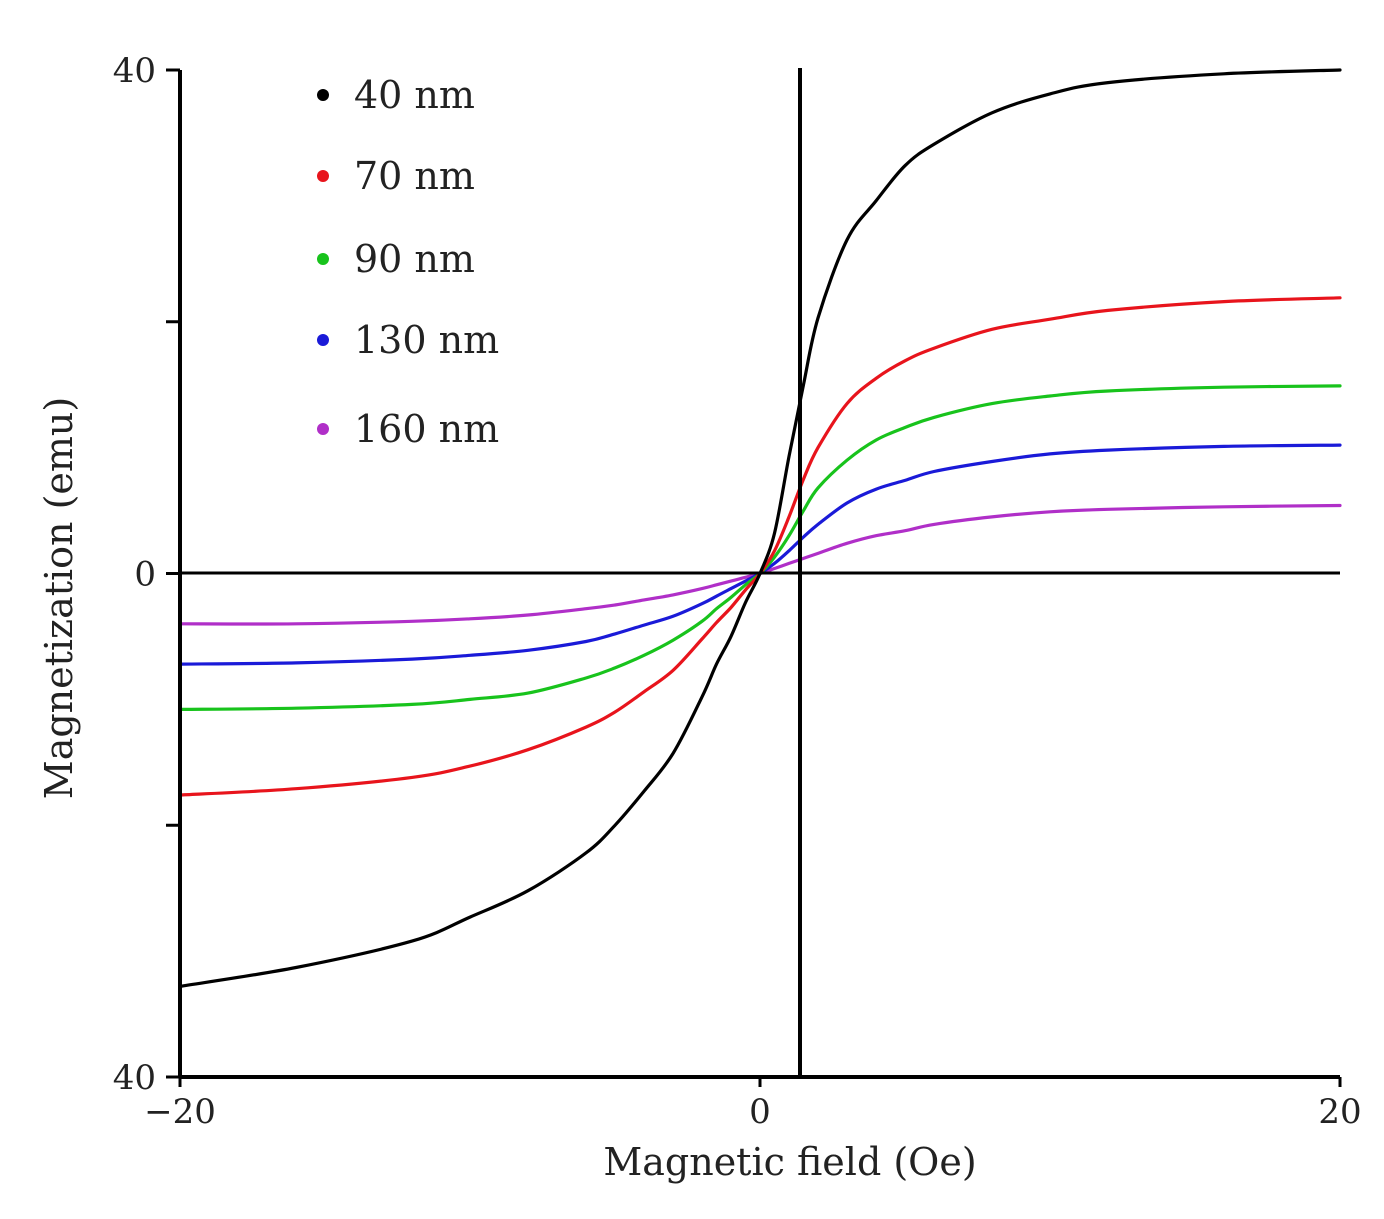 Image resolution: width=1384 pixels, height=1219 pixels. I want to click on legend-marker-90-nm, so click(323, 259).